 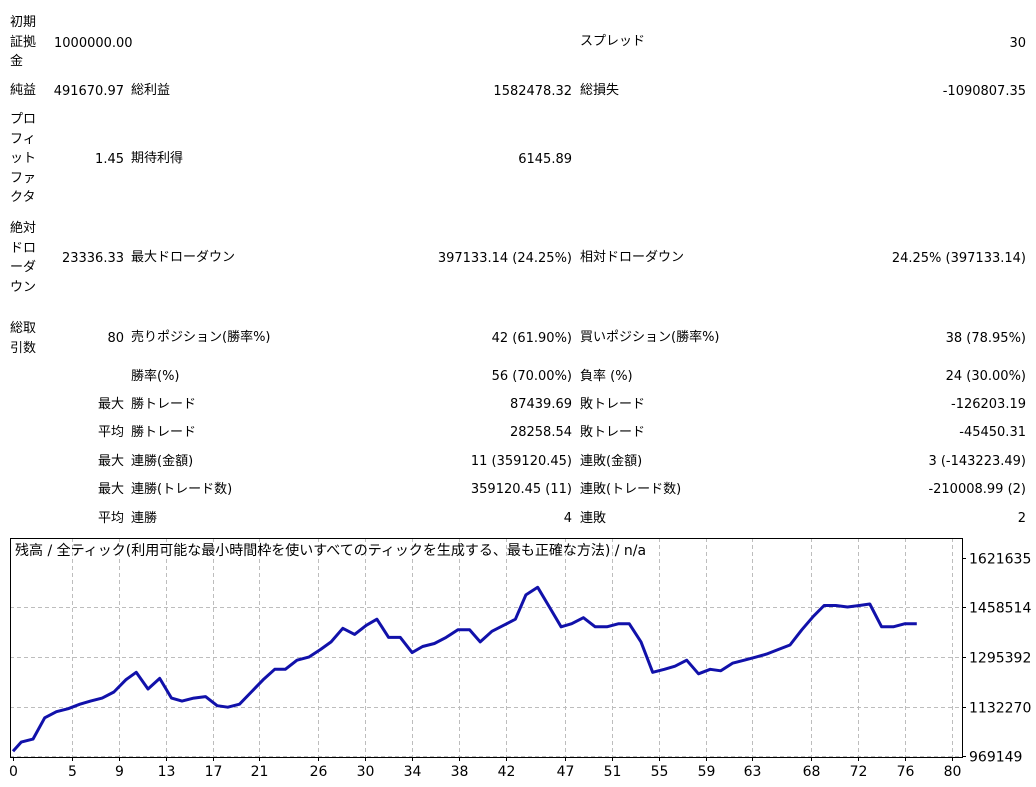 What do you see at coordinates (600, 90) in the screenshot?
I see `gross-loss-label: 総損失` at bounding box center [600, 90].